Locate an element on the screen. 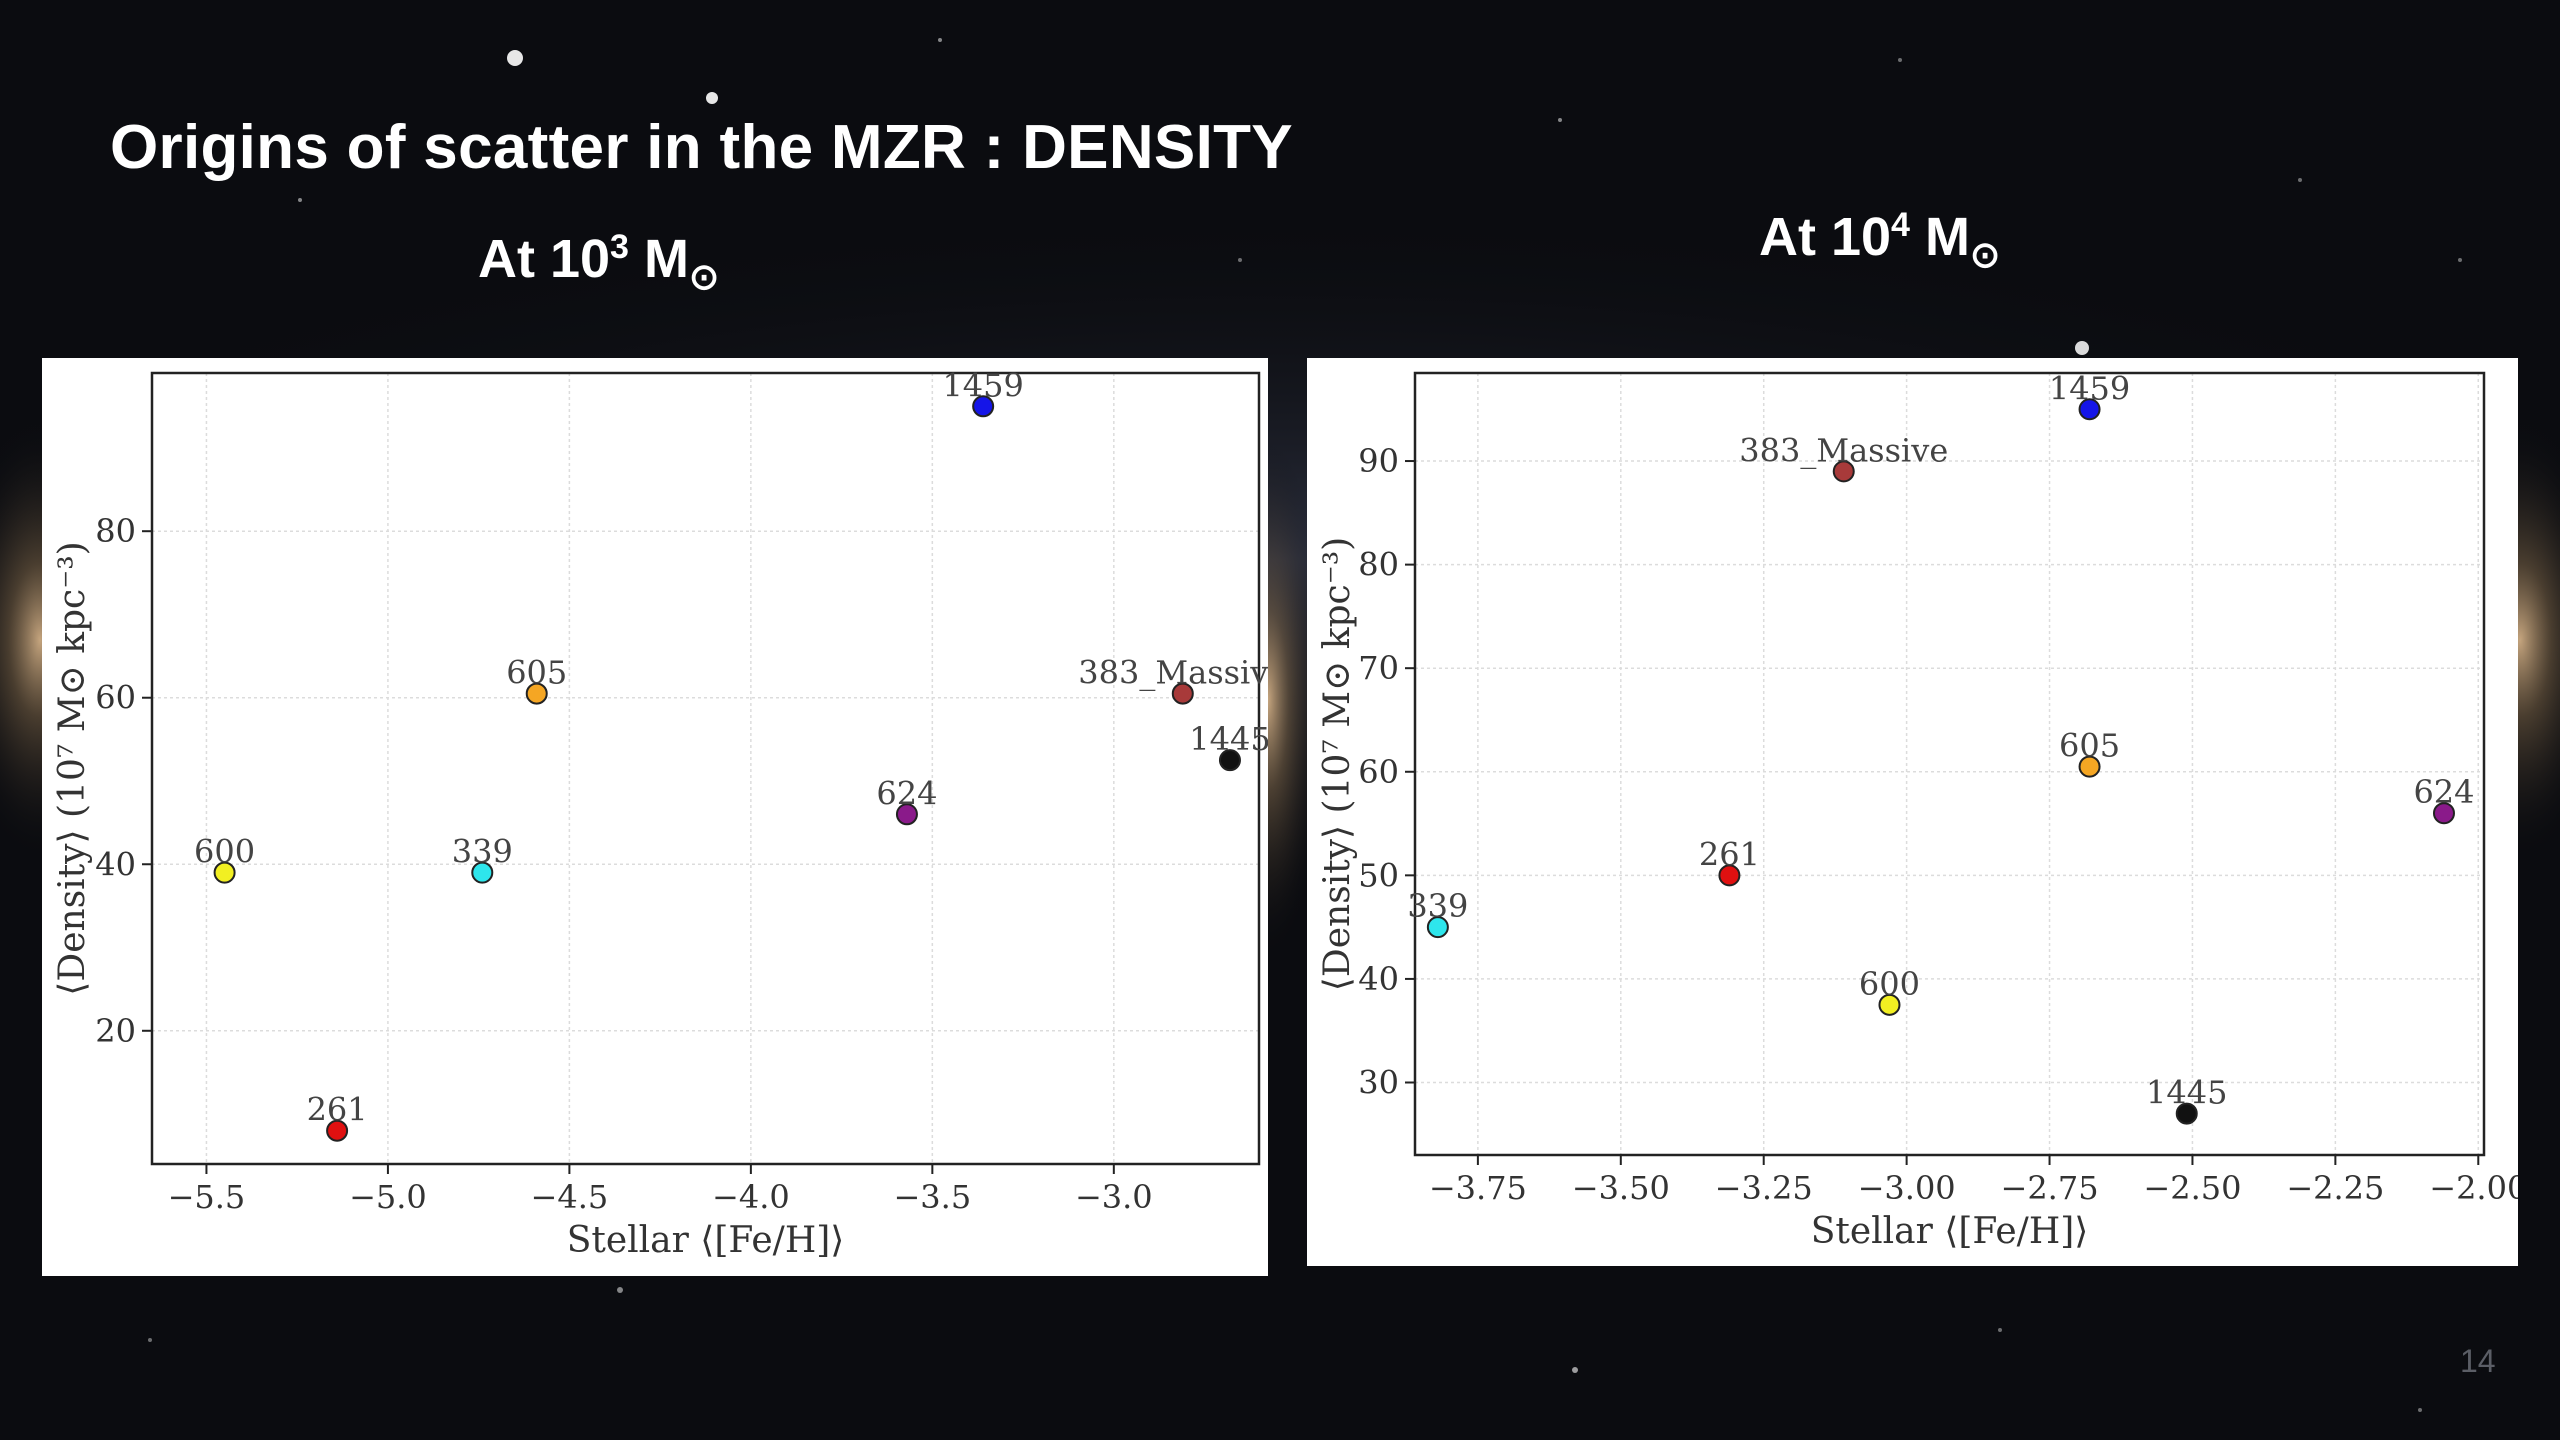 The image size is (2560, 1440). x-tick-label: −2.75 is located at coordinates (2050, 1188).